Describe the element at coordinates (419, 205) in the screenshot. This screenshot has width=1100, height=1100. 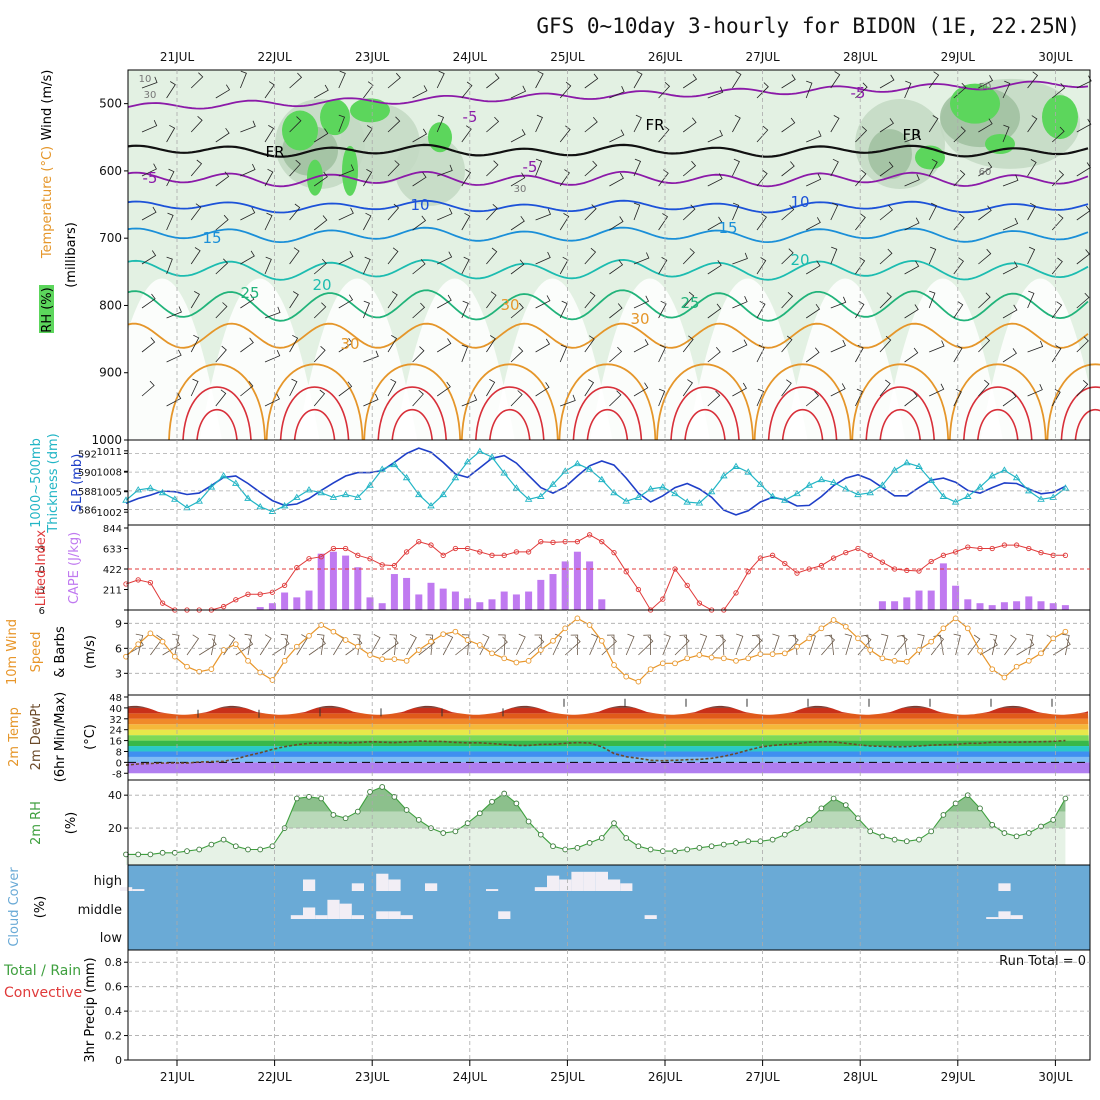
I see `contour-label: 10` at that location.